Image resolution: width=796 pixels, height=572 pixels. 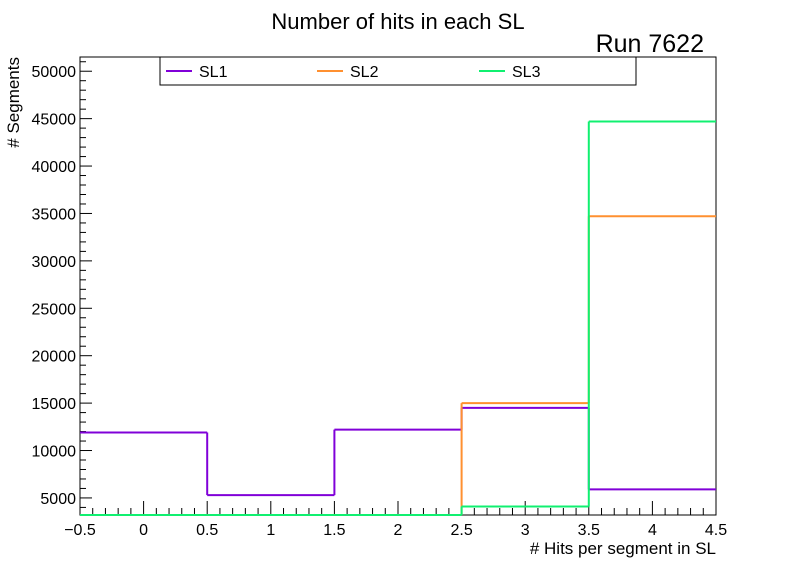 What do you see at coordinates (207, 530) in the screenshot?
I see `x-tick-label-2: 0.5` at bounding box center [207, 530].